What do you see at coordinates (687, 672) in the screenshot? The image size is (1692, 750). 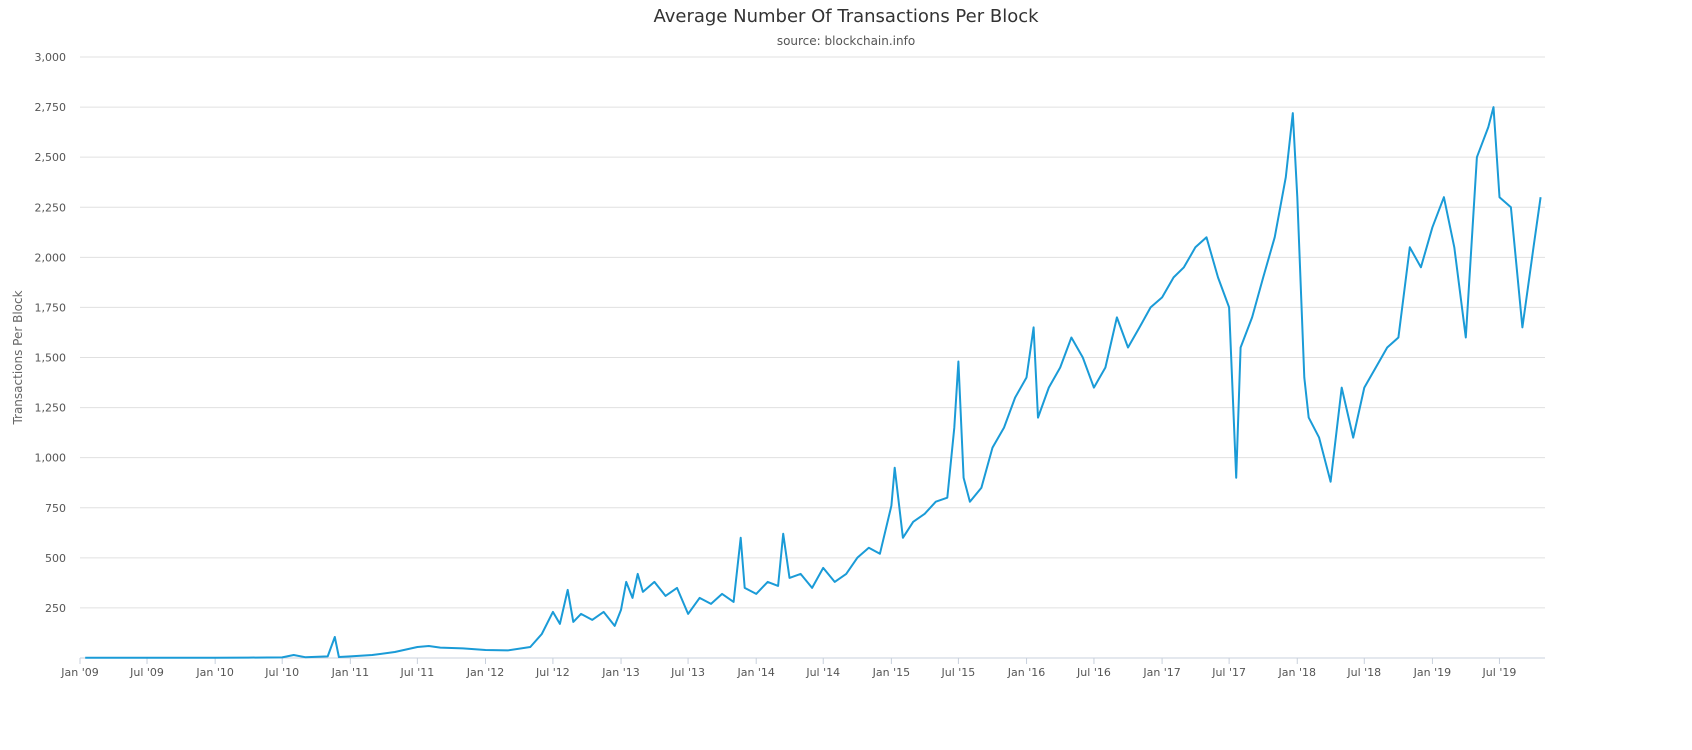 I see `x-tick-label: Jul '13` at bounding box center [687, 672].